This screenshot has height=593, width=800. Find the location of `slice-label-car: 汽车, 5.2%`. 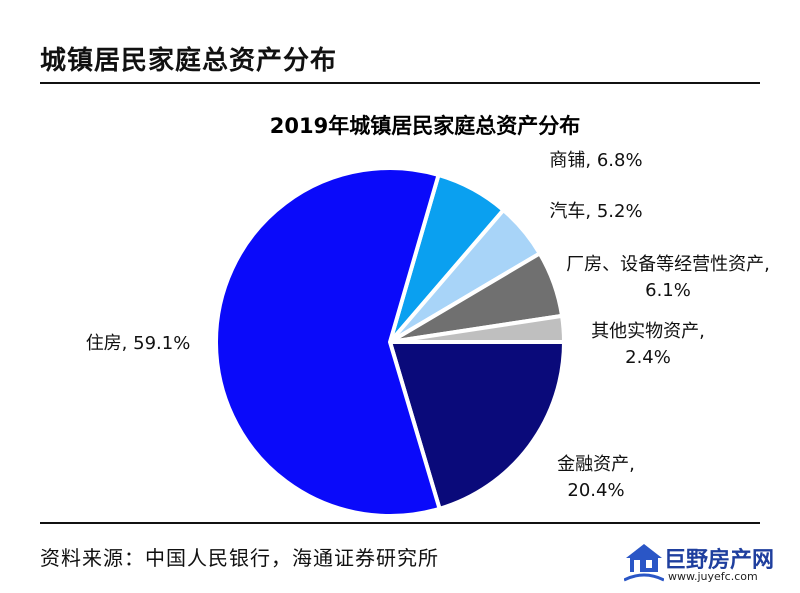

slice-label-car: 汽车, 5.2% is located at coordinates (595, 211).